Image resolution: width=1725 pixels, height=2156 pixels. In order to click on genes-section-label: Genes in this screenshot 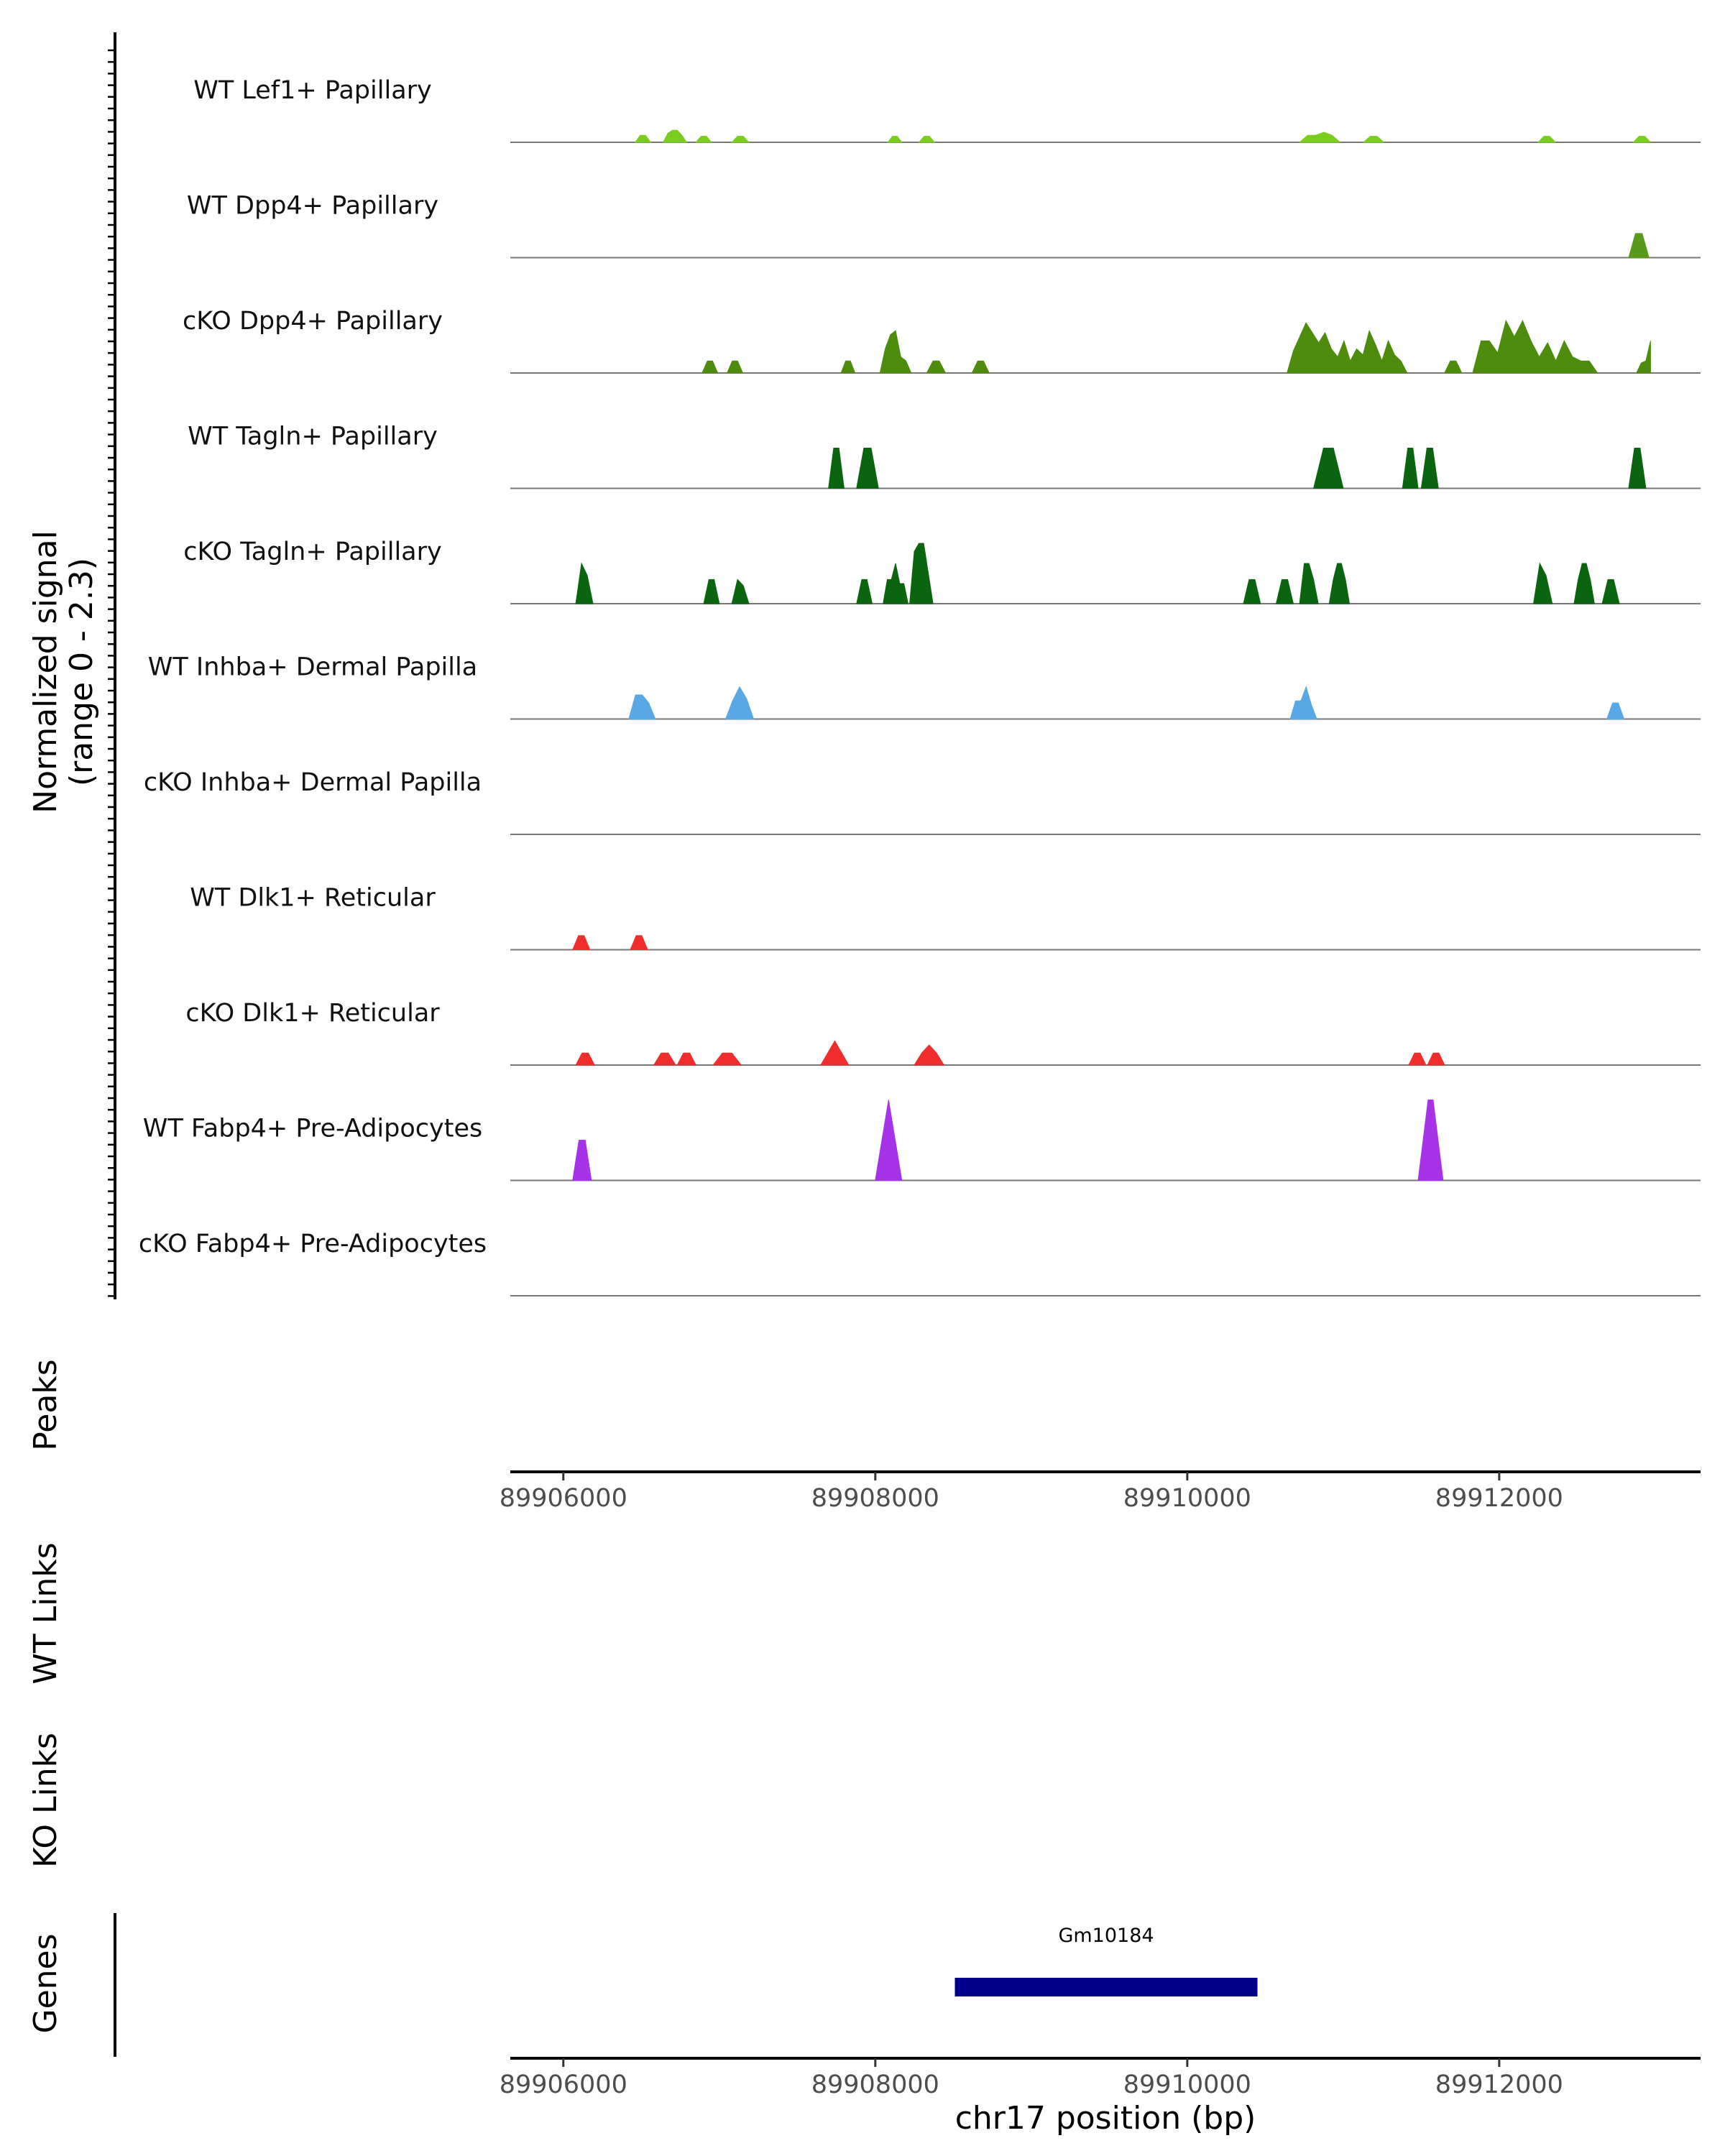, I will do `click(45, 1983)`.